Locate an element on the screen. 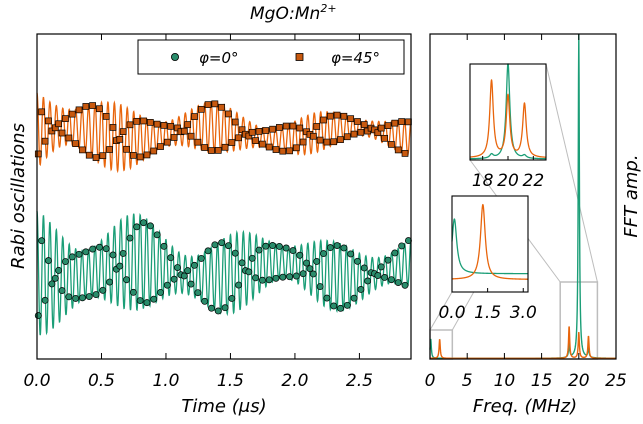 This screenshot has height=424, width=643. left-x-axis-label: Time (μs) is located at coordinates (223, 406).